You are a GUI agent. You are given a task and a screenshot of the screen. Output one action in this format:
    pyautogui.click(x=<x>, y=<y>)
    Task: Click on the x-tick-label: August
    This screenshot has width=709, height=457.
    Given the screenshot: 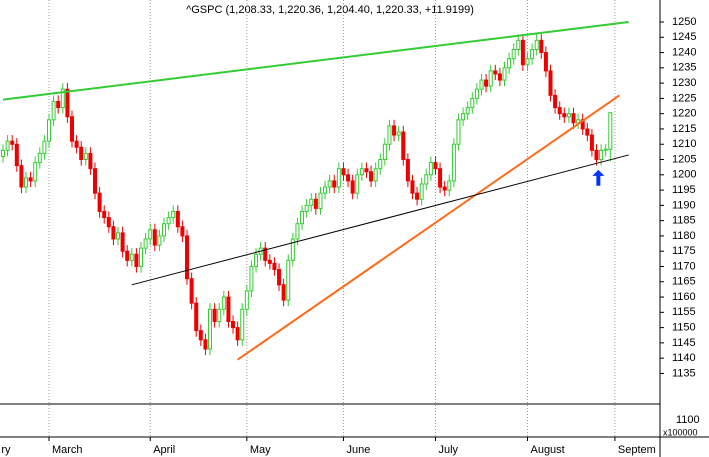 What is the action you would take?
    pyautogui.click(x=547, y=450)
    